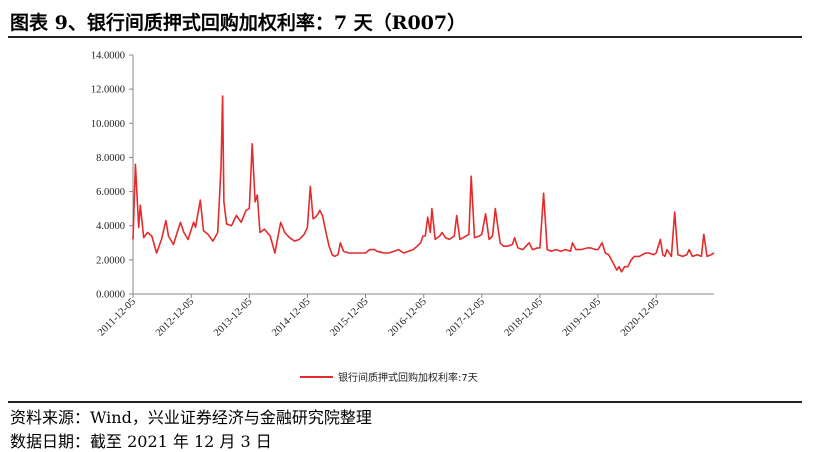  I want to click on chart-title: 图表 9、银行间质押式回购加权利率：7 天（R007）, so click(238, 23).